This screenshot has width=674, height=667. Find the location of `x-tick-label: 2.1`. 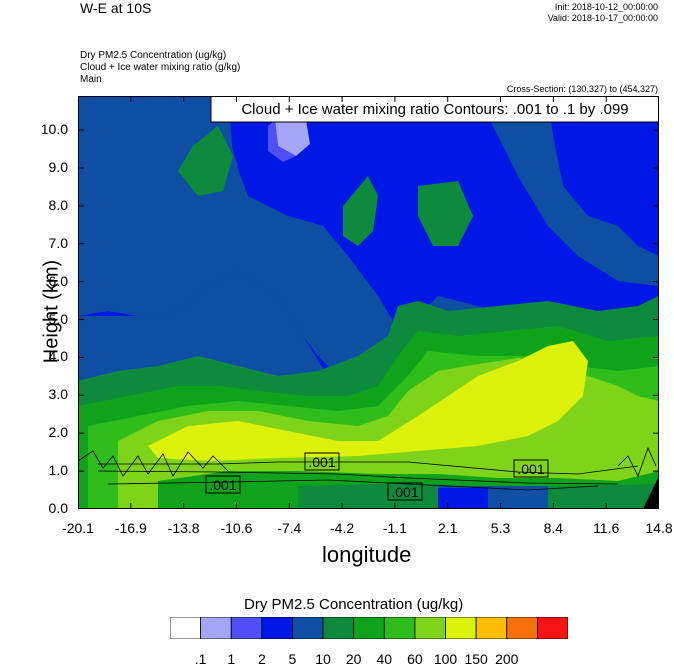

x-tick-label: 2.1 is located at coordinates (447, 528).